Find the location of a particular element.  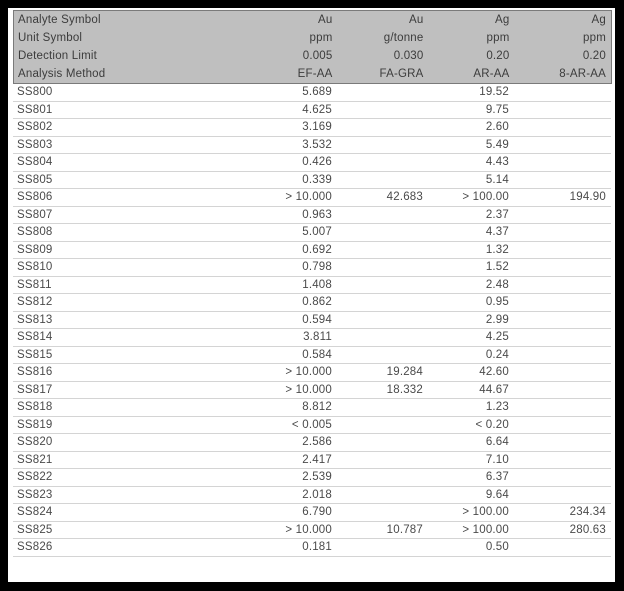

table-row: SS809 0.692 1.32 is located at coordinates (312, 250).